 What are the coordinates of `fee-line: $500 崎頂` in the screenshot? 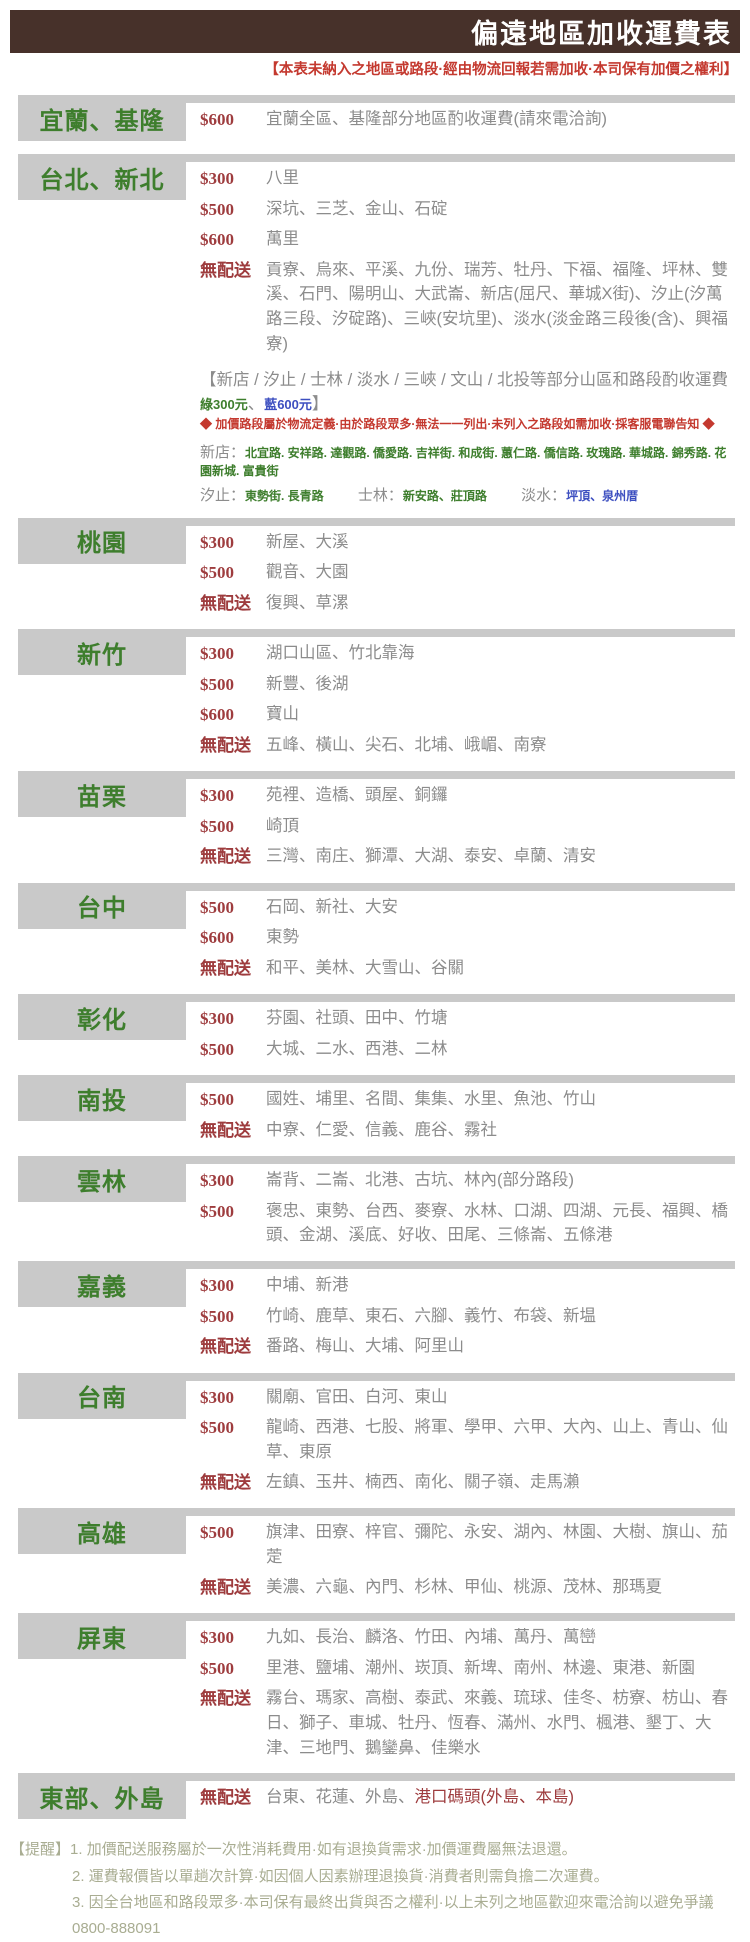 It's located at (467, 827).